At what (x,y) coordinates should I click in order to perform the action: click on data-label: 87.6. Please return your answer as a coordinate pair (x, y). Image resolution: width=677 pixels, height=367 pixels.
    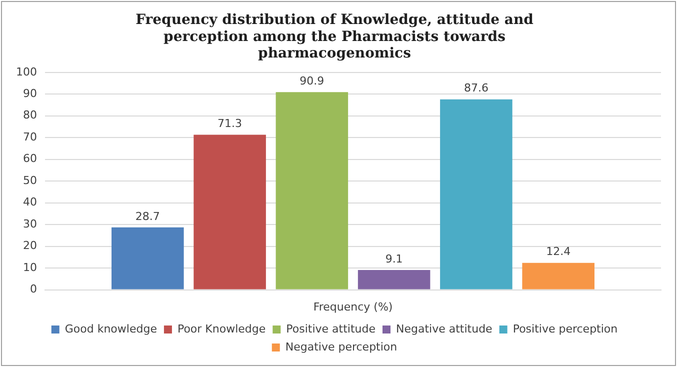
    Looking at the image, I should click on (476, 88).